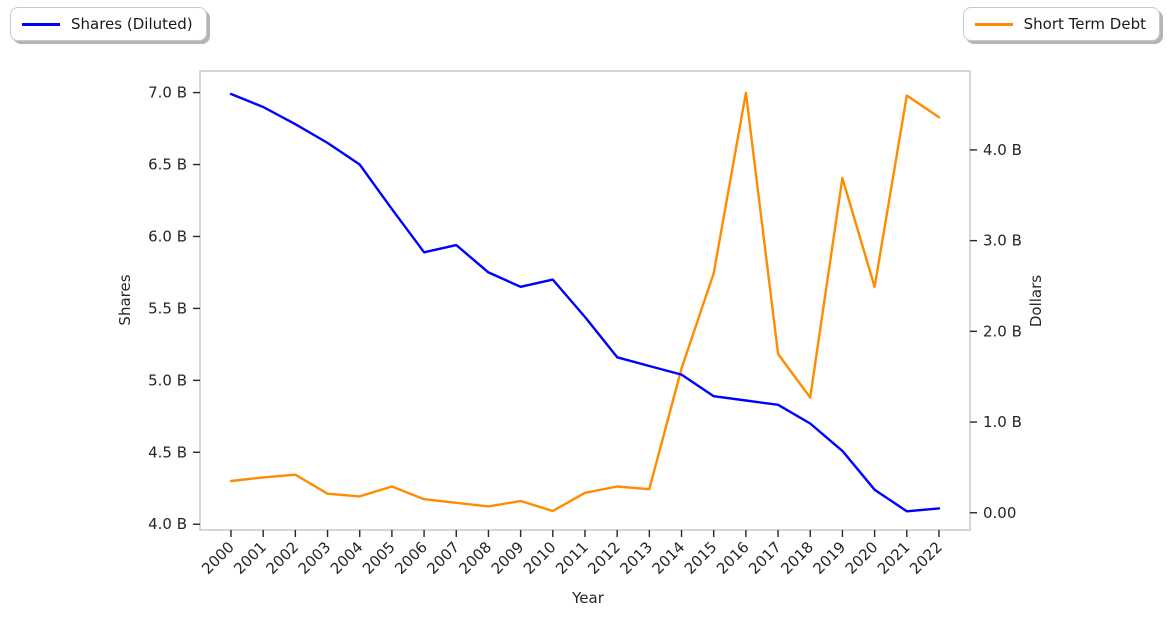 The height and width of the screenshot is (618, 1169). What do you see at coordinates (347, 558) in the screenshot?
I see `x-tick-label: 2004` at bounding box center [347, 558].